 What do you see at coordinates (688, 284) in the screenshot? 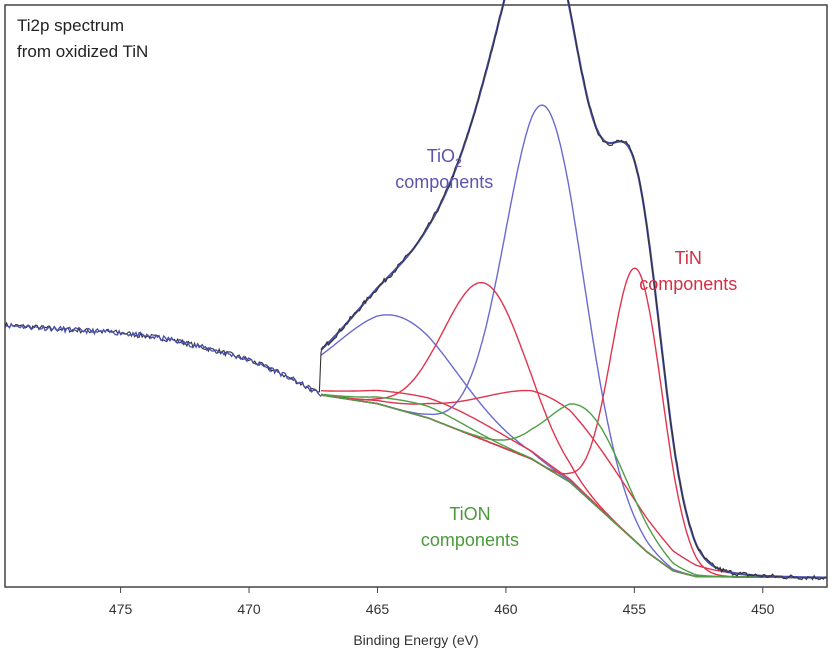
I see `annotation-tin-subtitle: components` at bounding box center [688, 284].